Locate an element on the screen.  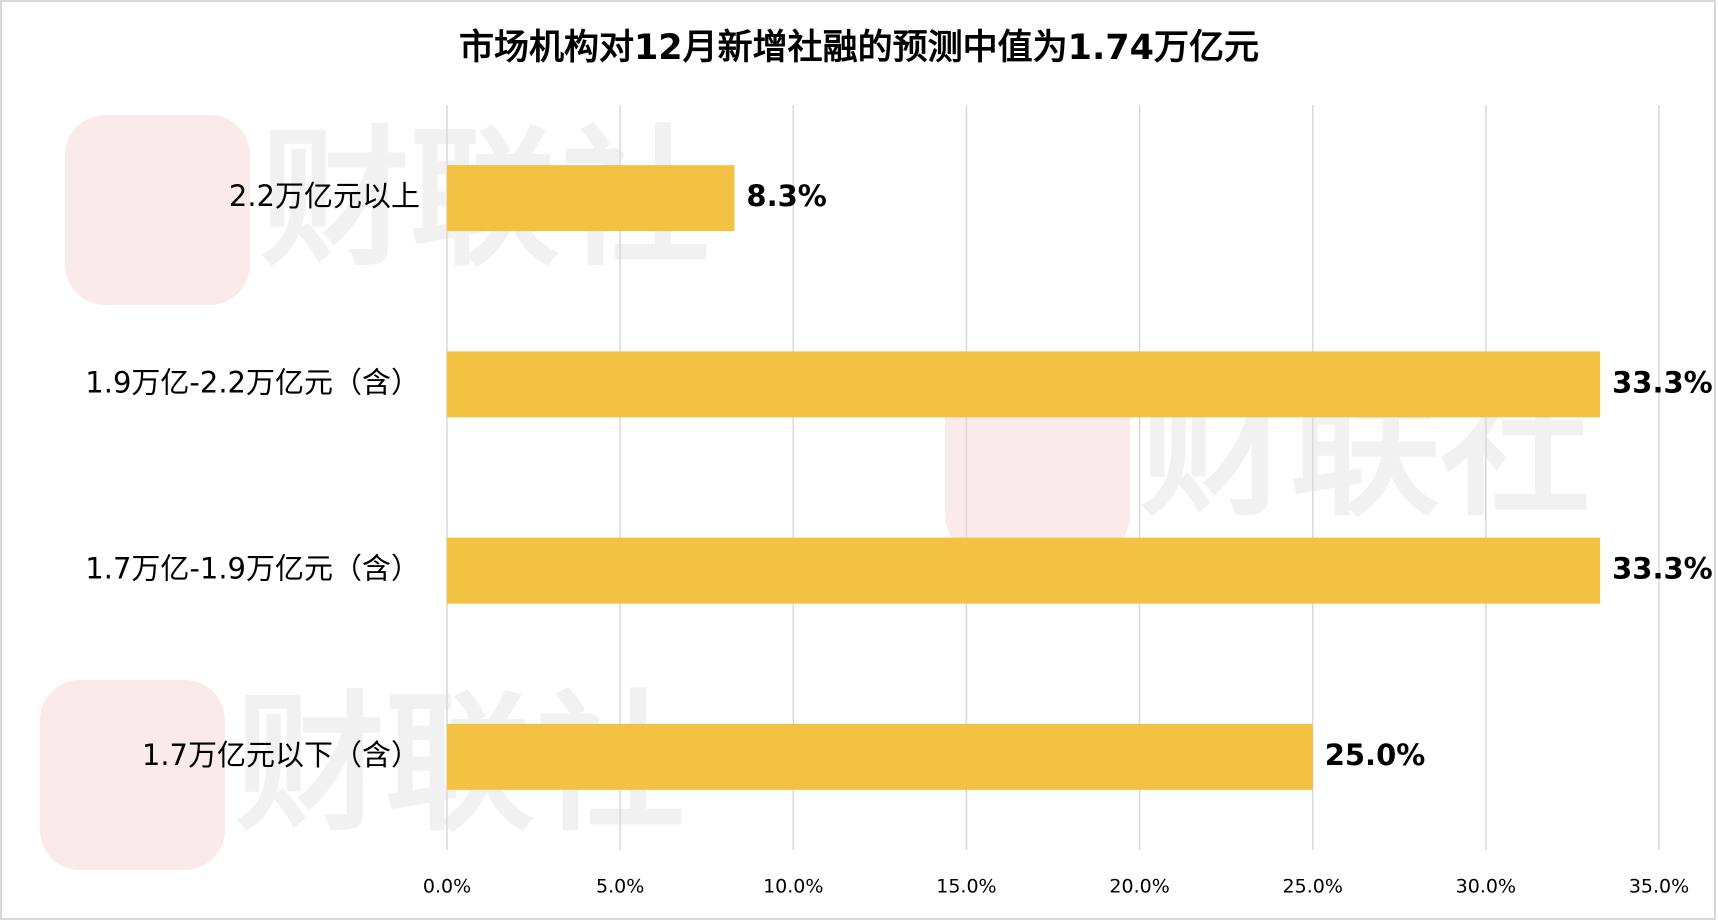
y-tick-label: 1.7万亿-1.9万亿元（含） is located at coordinates (252, 569).